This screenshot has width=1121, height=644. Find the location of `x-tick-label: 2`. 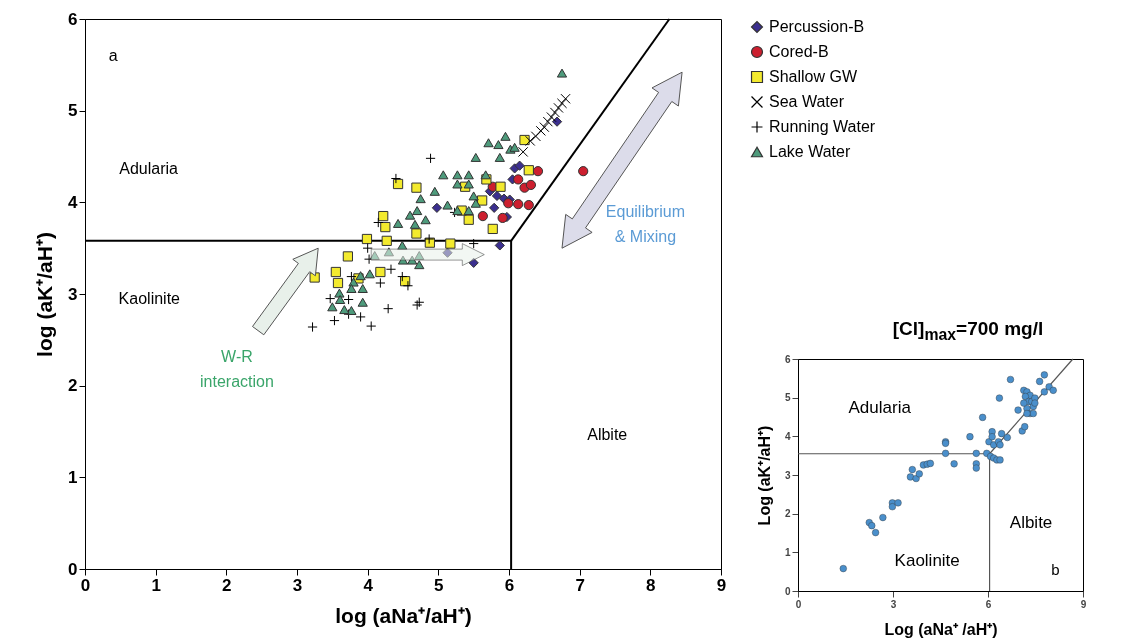

x-tick-label: 2 is located at coordinates (227, 585).